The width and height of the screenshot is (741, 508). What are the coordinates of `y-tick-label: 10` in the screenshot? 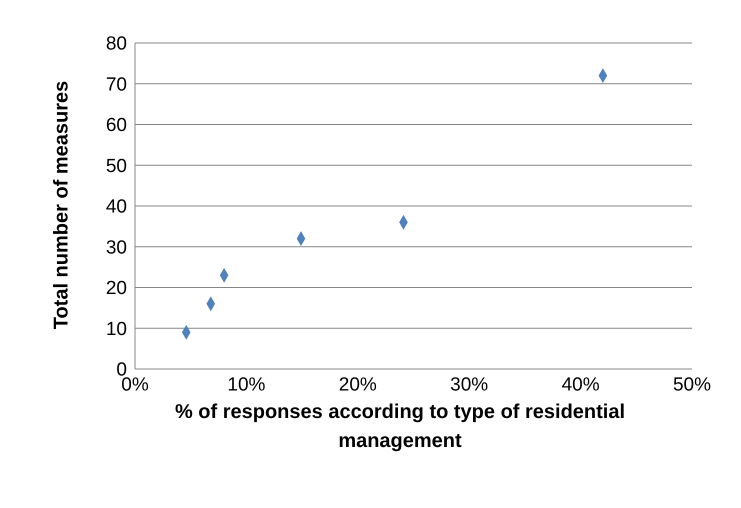 It's located at (116, 329).